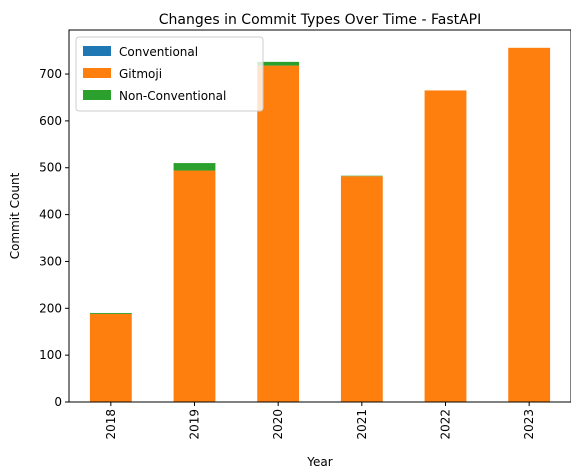 The height and width of the screenshot is (476, 571). I want to click on y-tick-label-500: 500, so click(50, 168).